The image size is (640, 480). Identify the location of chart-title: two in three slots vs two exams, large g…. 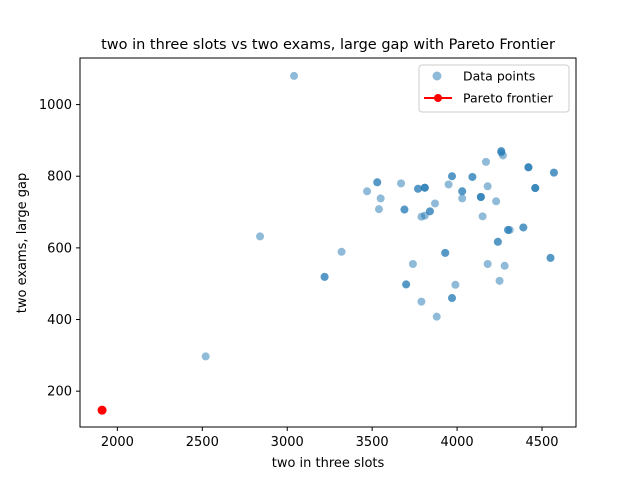
(328, 45).